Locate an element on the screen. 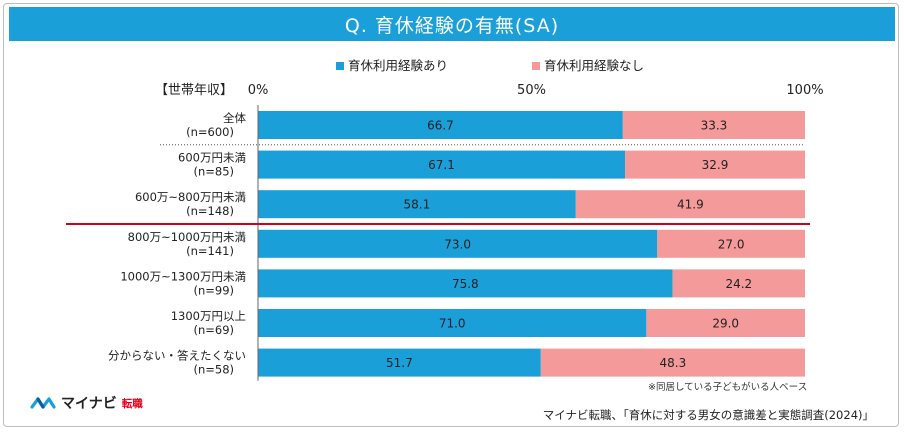  category-label-7: 分からない・答えたくない is located at coordinates (177, 356).